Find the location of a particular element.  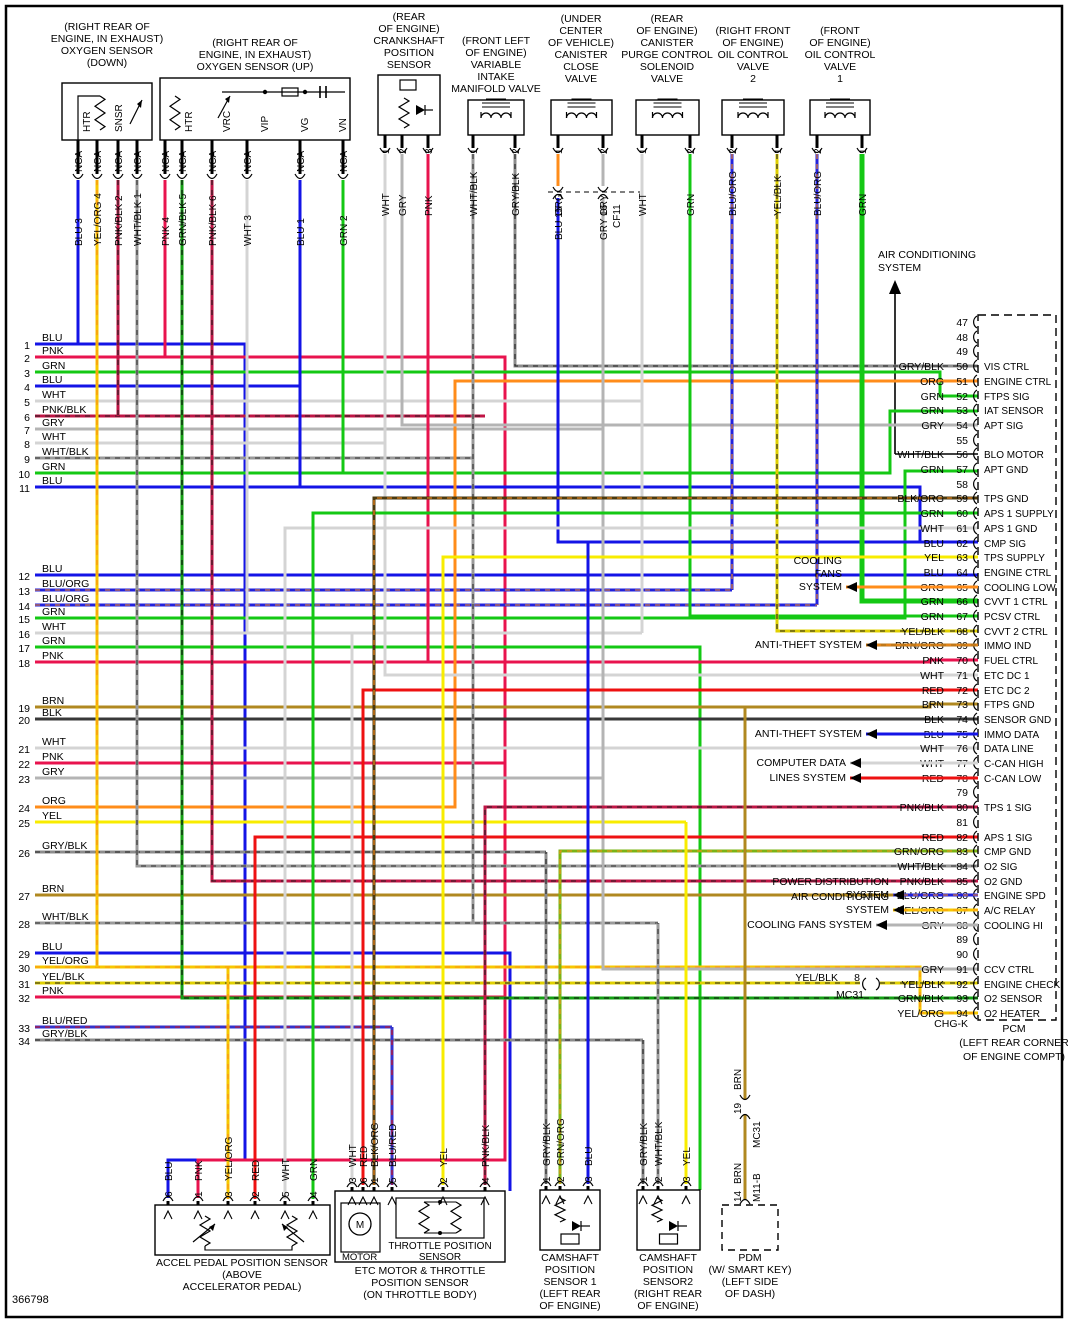

wire-pin-number: 6 is located at coordinates (364, 1180).